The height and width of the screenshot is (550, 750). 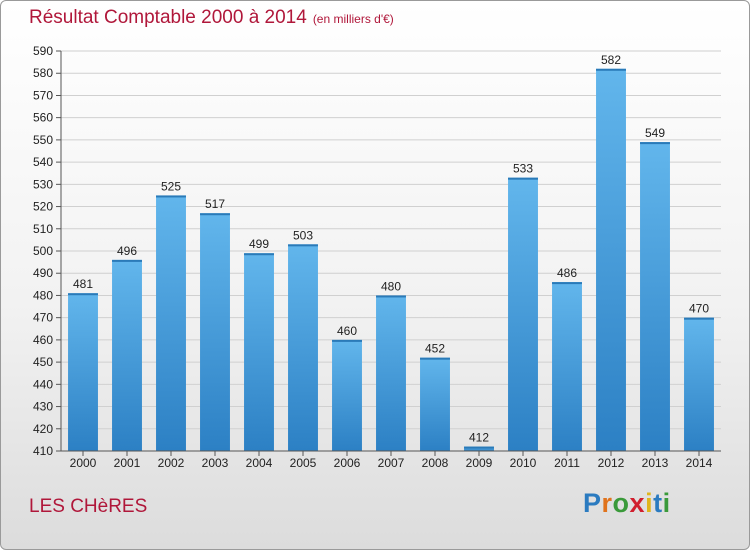 What do you see at coordinates (43, 340) in the screenshot?
I see `y-tick-label: 460` at bounding box center [43, 340].